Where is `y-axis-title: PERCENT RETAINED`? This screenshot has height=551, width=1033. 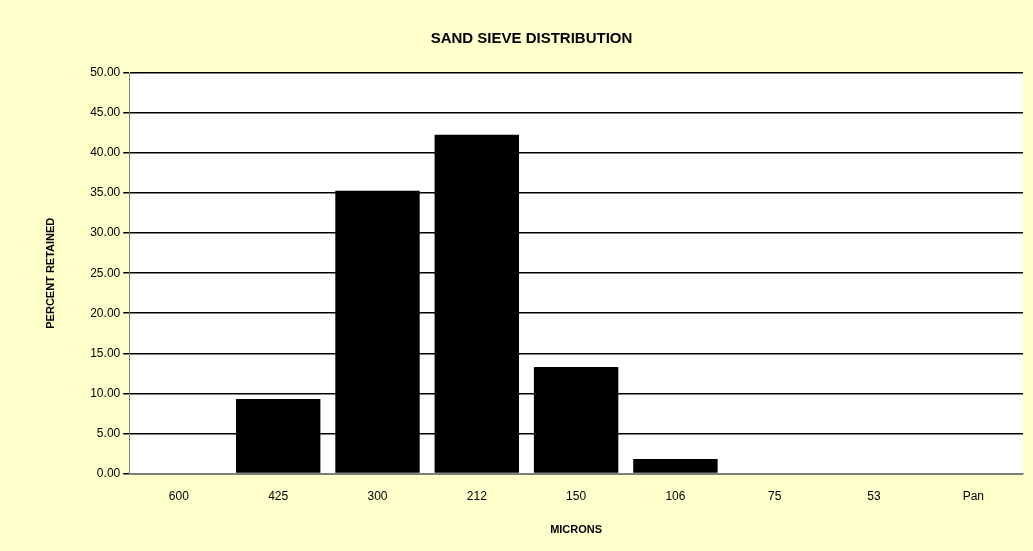 y-axis-title: PERCENT RETAINED is located at coordinates (49, 273).